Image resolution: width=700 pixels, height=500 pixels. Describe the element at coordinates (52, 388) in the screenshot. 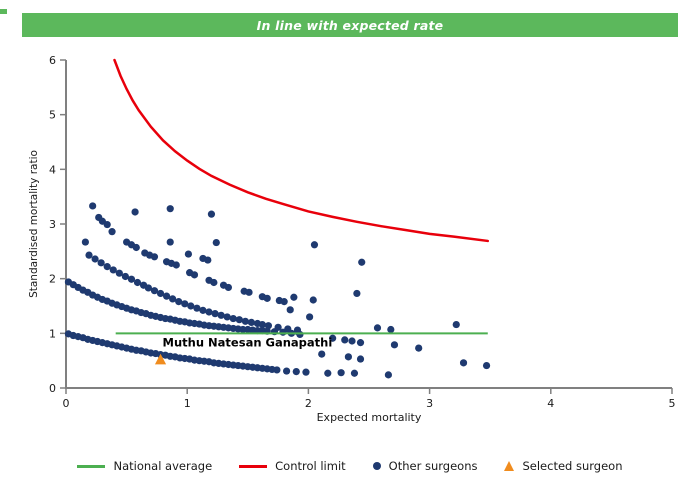

I see `y-tick-label: 0` at that location.